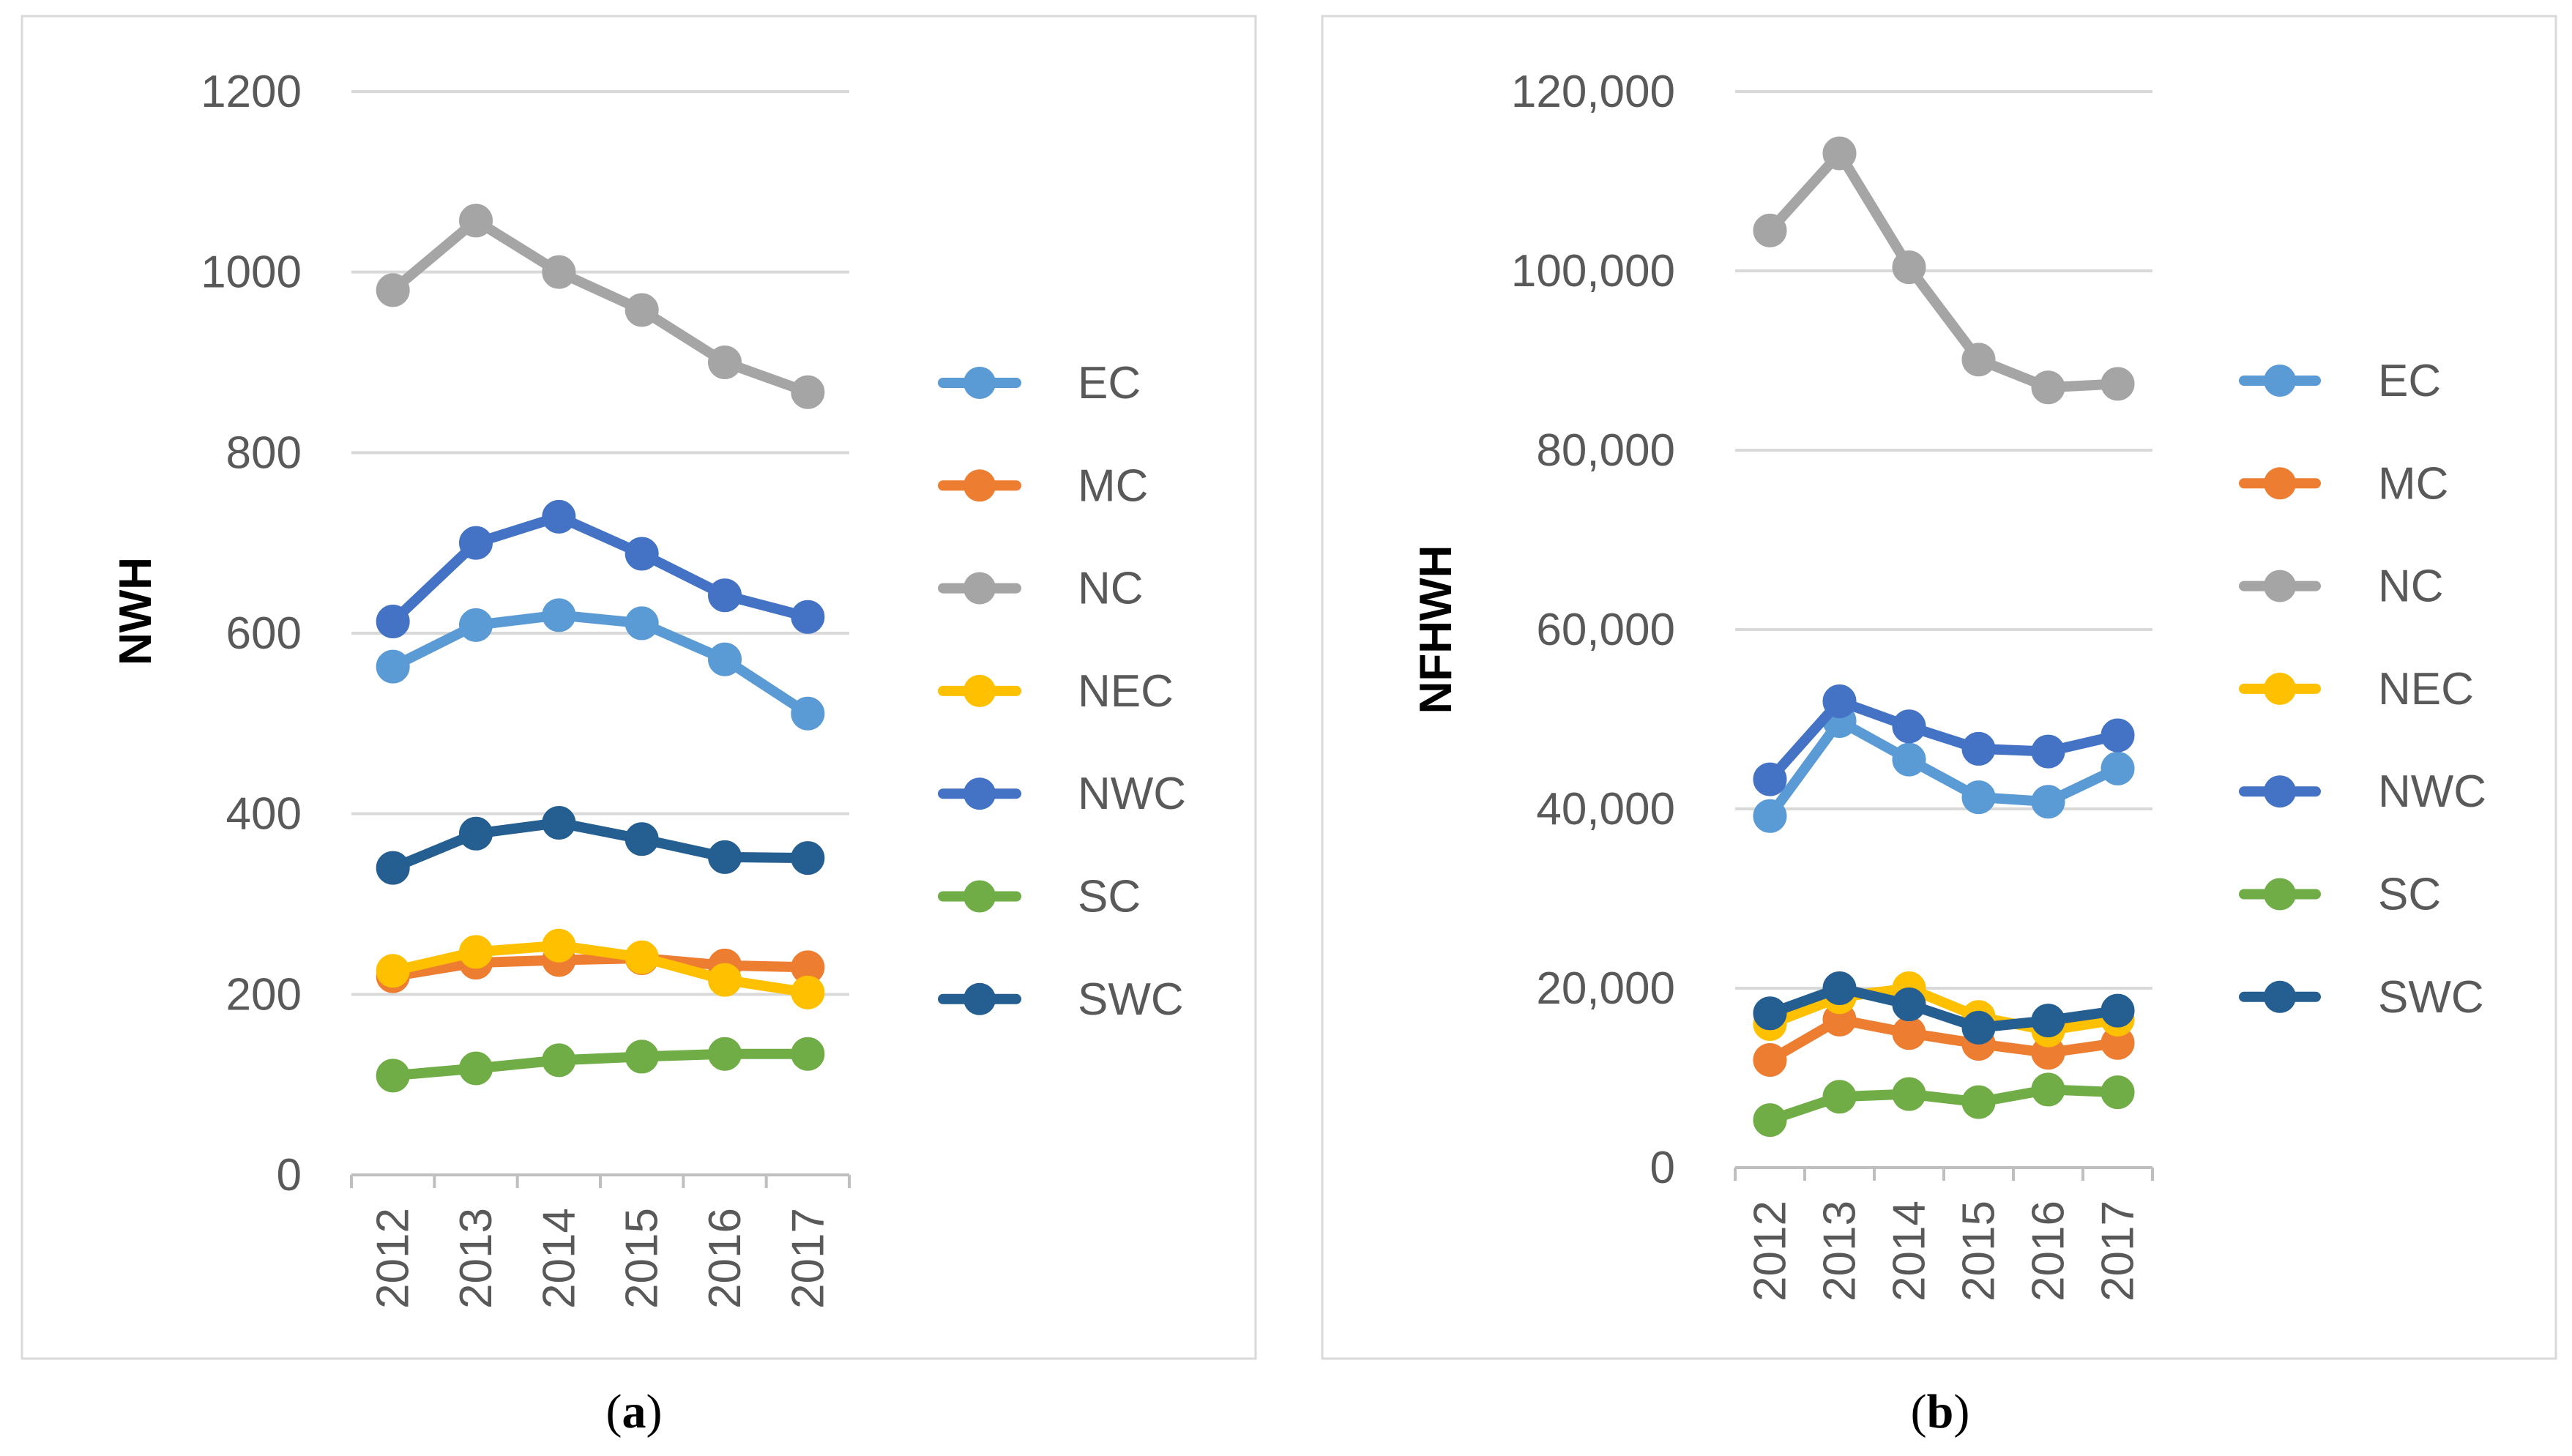 Image resolution: width=2572 pixels, height=1456 pixels. Describe the element at coordinates (1061, 999) in the screenshot. I see `panel-a-legend-item-swc: SWC` at that location.